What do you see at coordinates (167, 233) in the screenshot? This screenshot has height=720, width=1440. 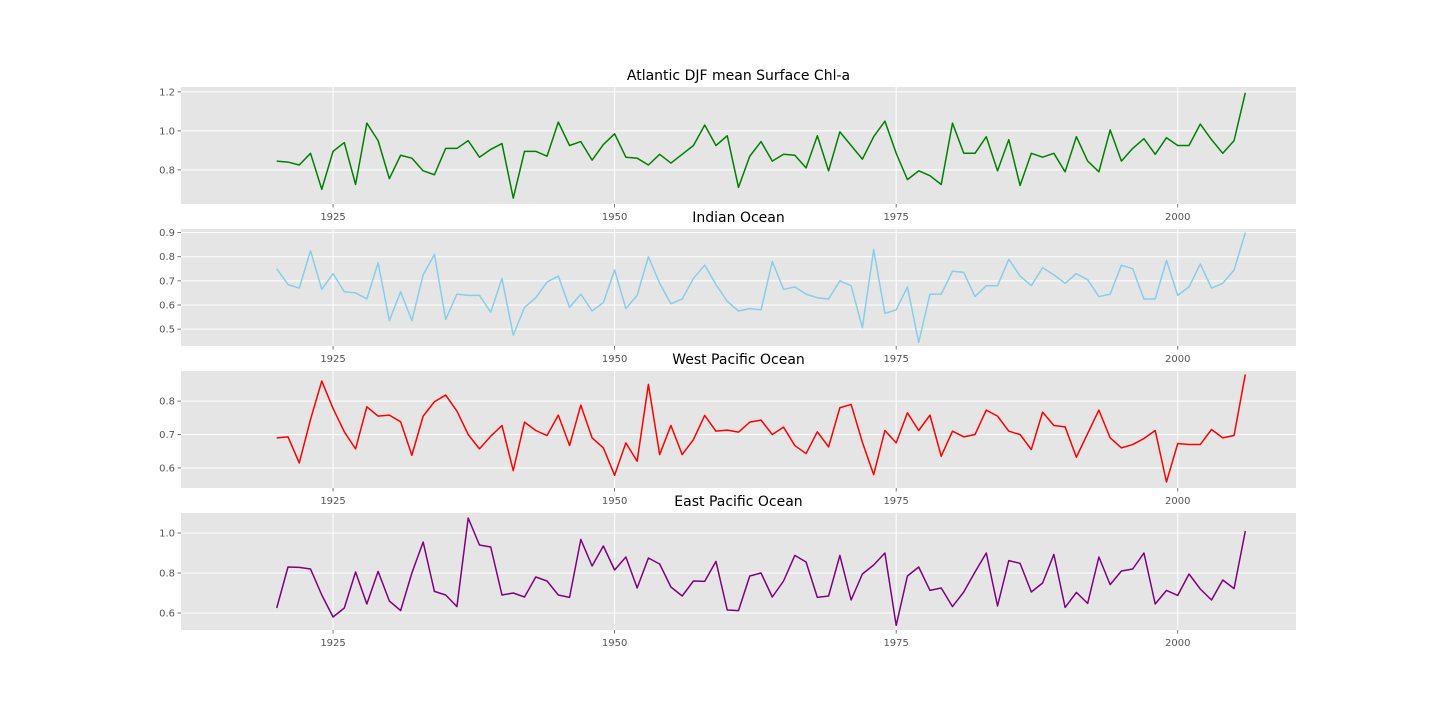 I see `y-tick-label: 0.9` at bounding box center [167, 233].